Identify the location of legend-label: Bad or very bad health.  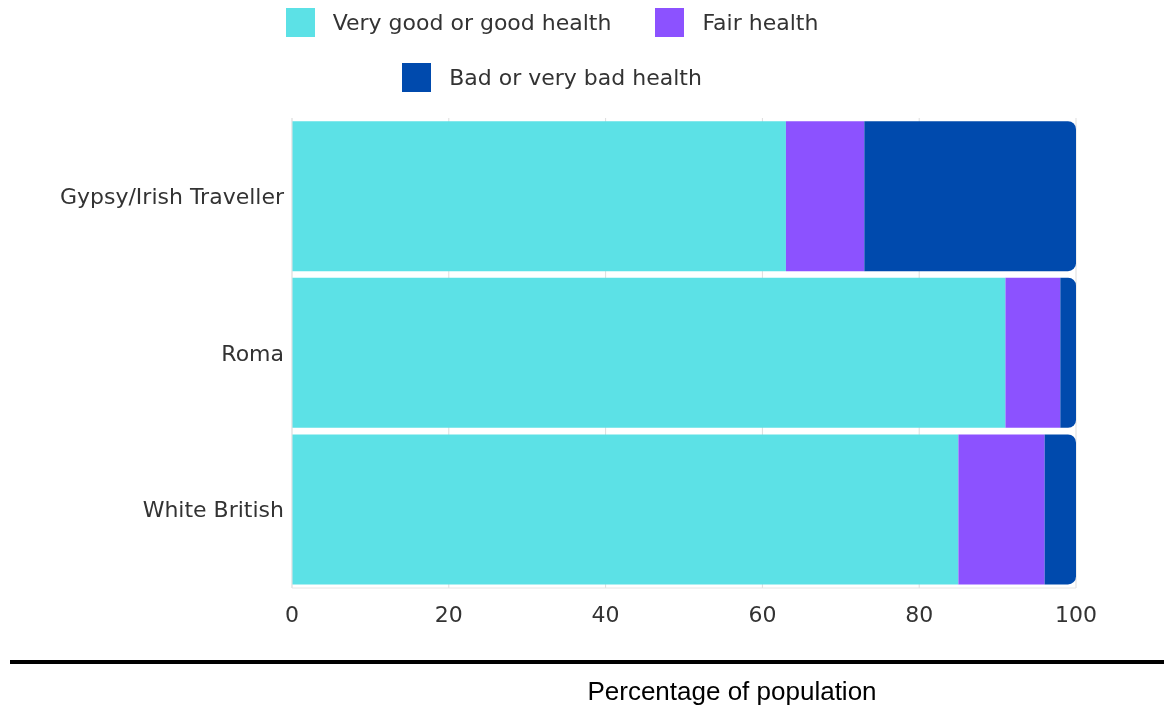
(575, 77).